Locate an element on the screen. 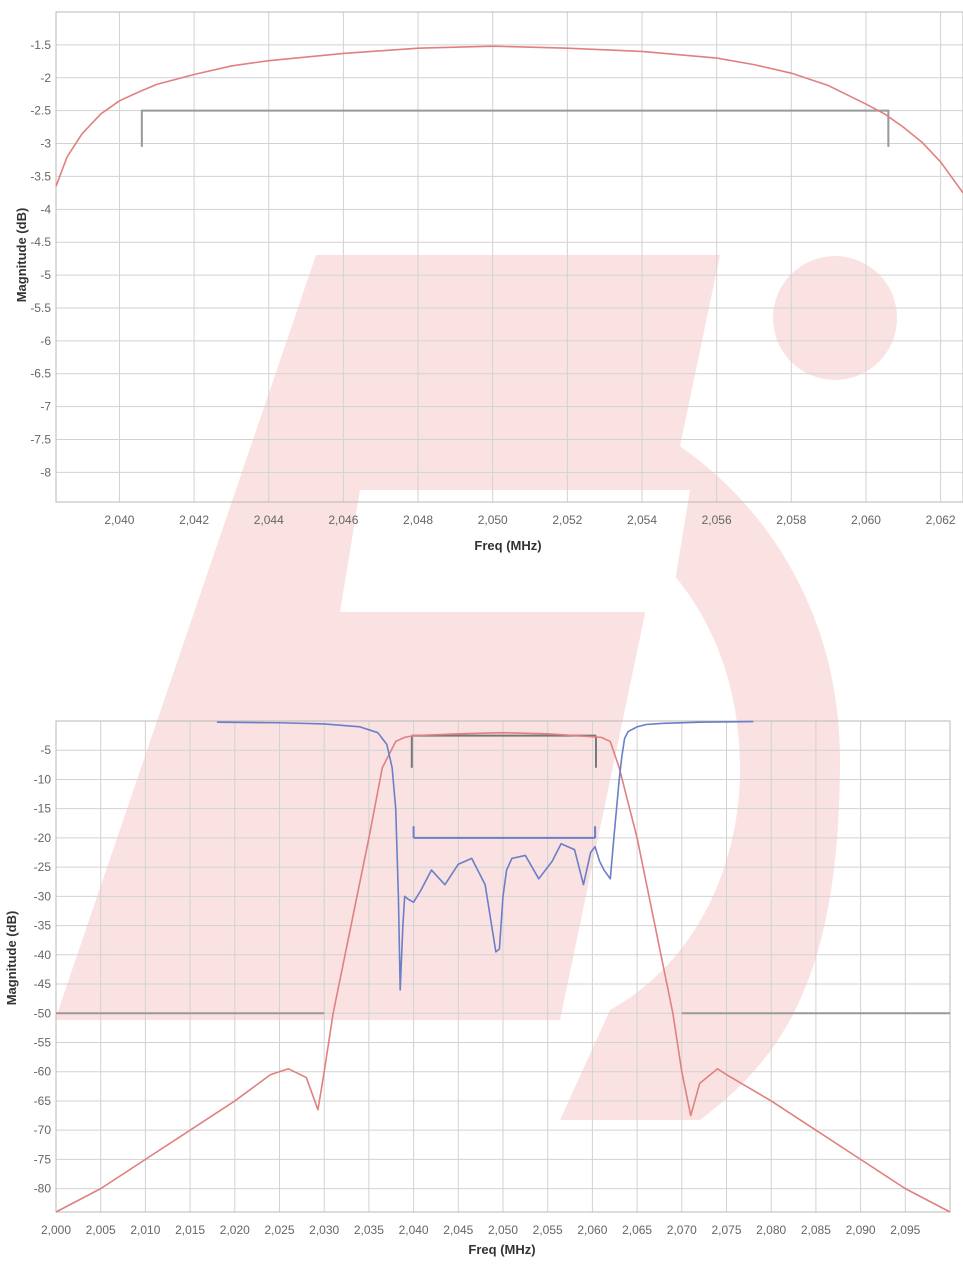  x-tick-label: 2,080 is located at coordinates (771, 1230).